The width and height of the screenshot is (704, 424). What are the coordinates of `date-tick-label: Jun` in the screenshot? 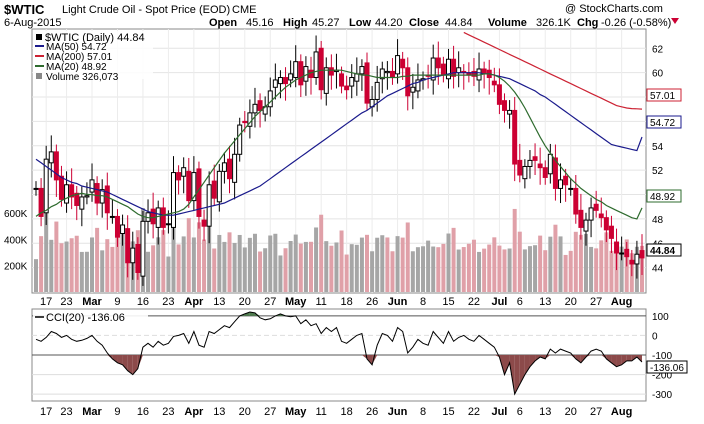 It's located at (398, 302).